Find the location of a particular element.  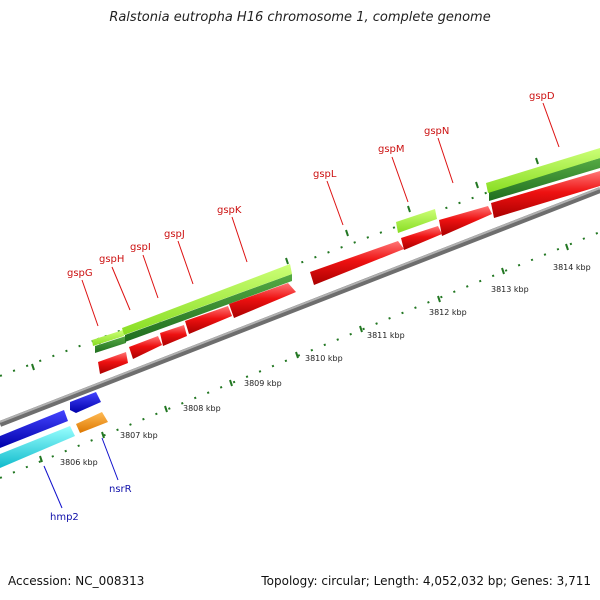

gene-label-gspN: gspN is located at coordinates (436, 131).